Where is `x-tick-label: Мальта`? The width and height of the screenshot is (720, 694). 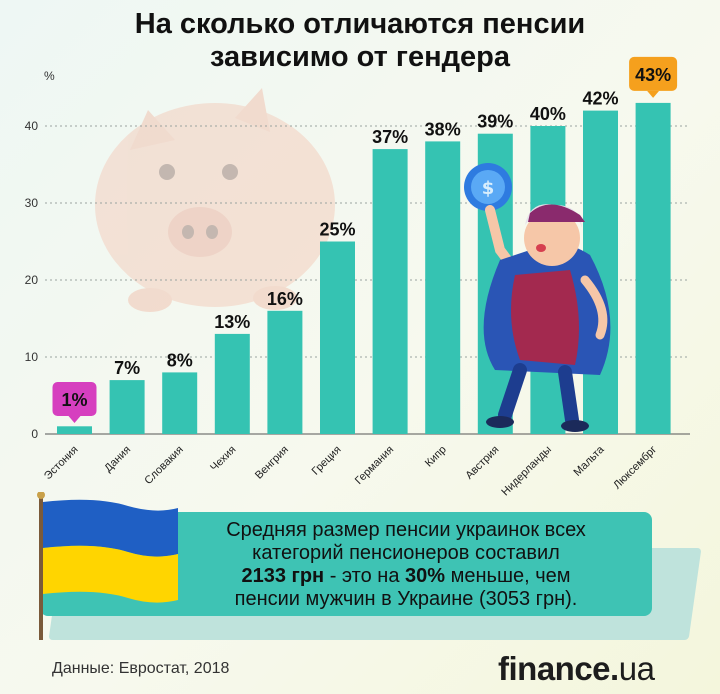
x-tick-label: Мальта is located at coordinates (589, 461).